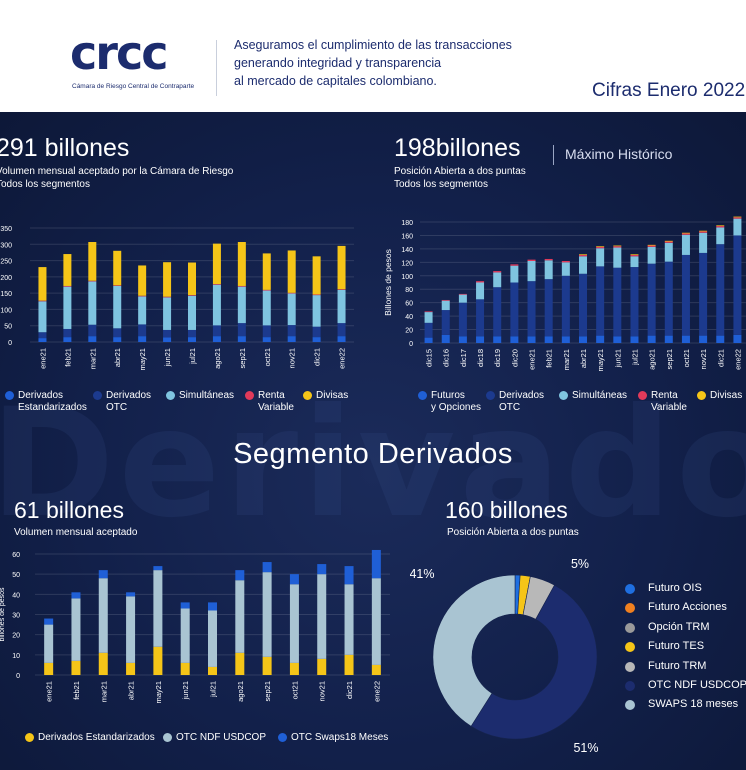 Image resolution: width=746 pixels, height=770 pixels. What do you see at coordinates (506, 510) in the screenshot?
I see `derivados-posicion-headline: 160 billones` at bounding box center [506, 510].